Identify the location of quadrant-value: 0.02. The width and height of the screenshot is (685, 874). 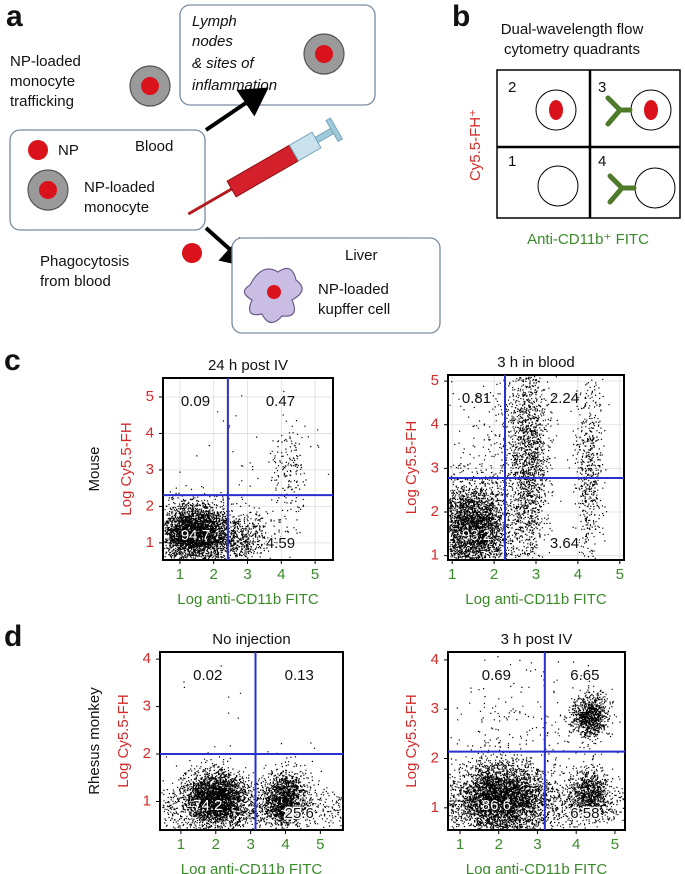
(207, 675).